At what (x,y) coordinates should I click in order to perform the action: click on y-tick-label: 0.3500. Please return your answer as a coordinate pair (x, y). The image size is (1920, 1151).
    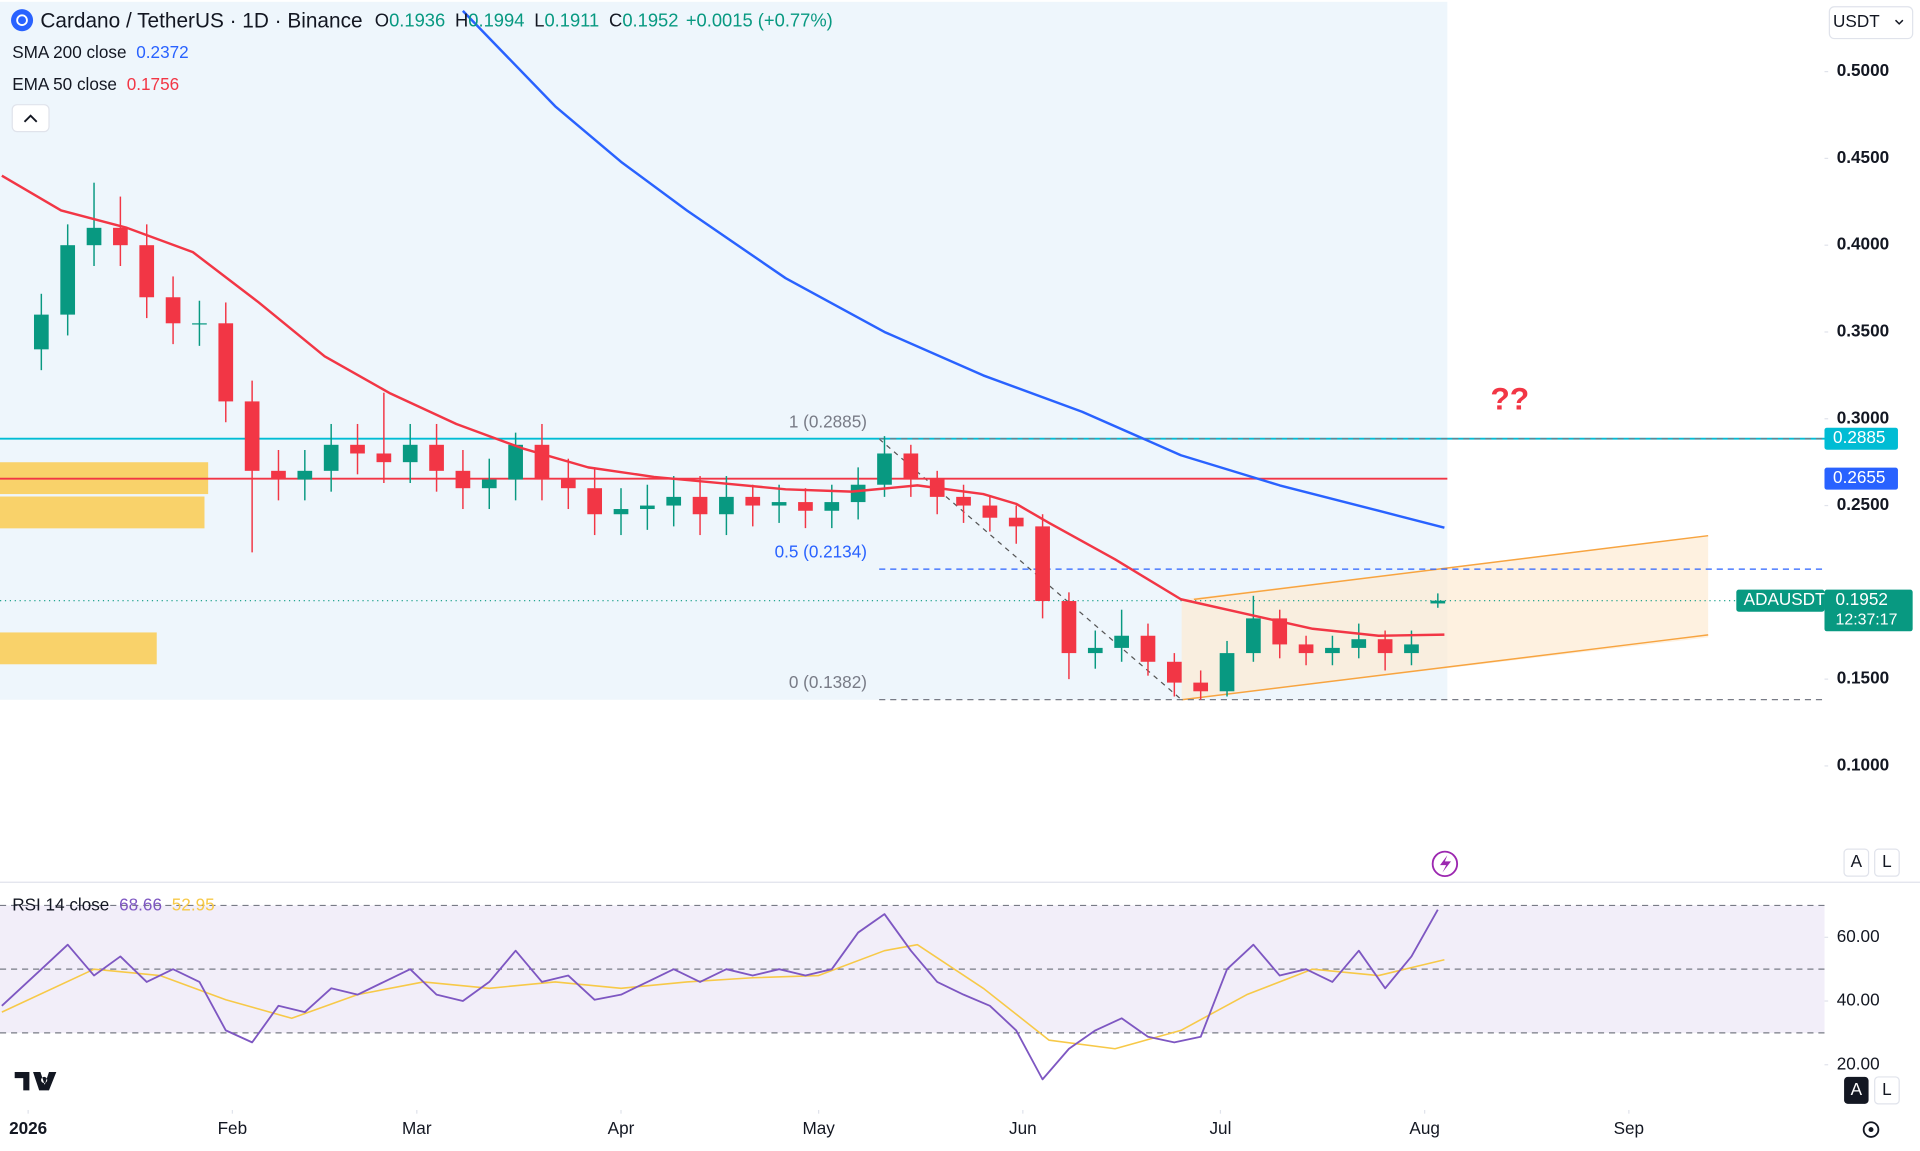
    Looking at the image, I should click on (1863, 331).